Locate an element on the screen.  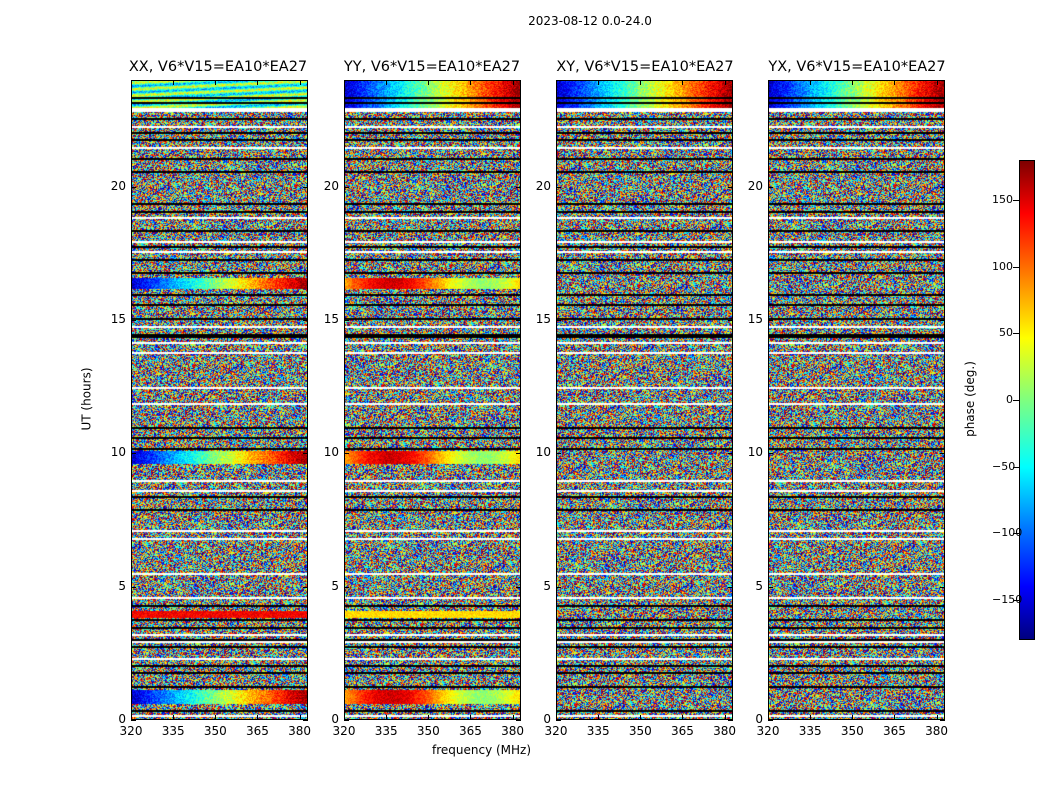
heatmap-canvas-xy is located at coordinates (644, 400).